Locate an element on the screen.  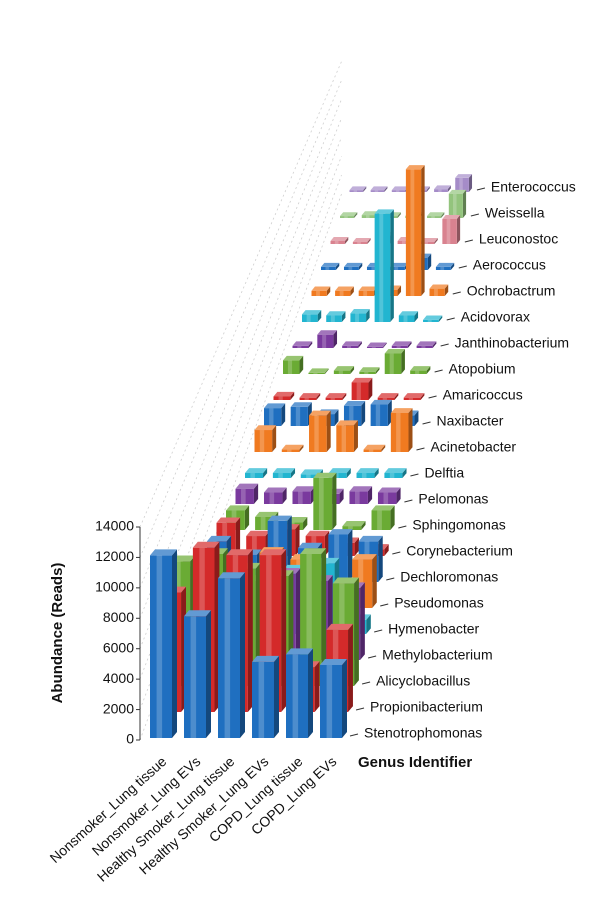
genus-label: Naxibacter is located at coordinates (470, 421).